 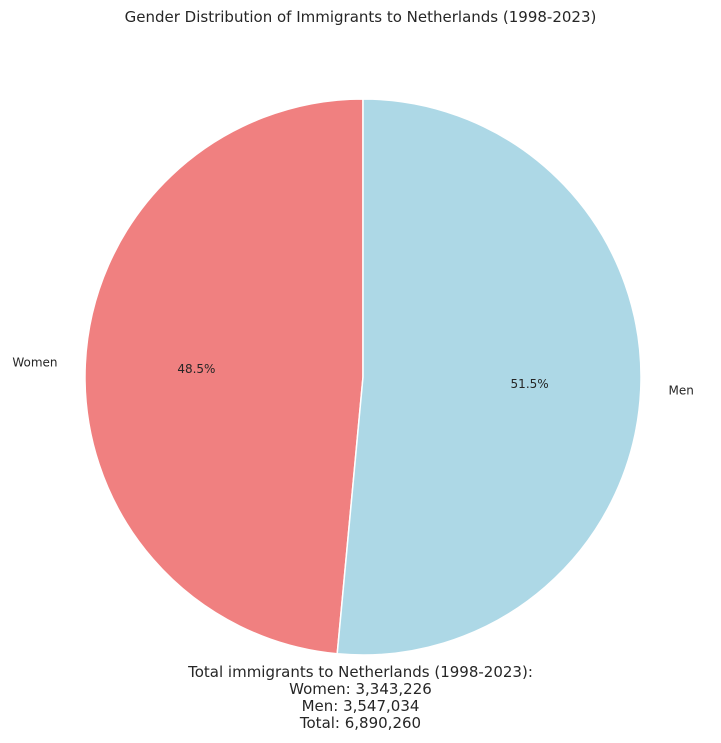 What do you see at coordinates (352, 376) in the screenshot?
I see `pie-labels: Women 48.5% Men 51.5%` at bounding box center [352, 376].